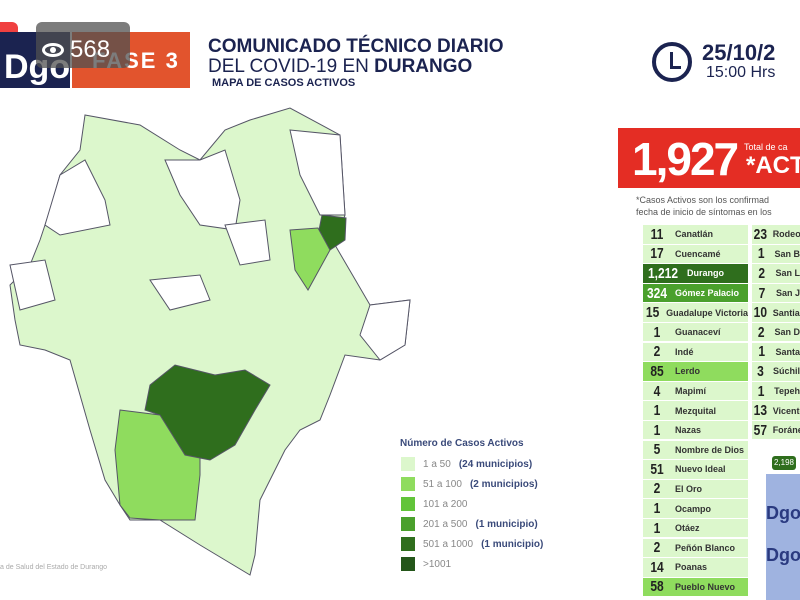 The height and width of the screenshot is (600, 800). Describe the element at coordinates (760, 313) in the screenshot. I see `case-count: 10` at that location.